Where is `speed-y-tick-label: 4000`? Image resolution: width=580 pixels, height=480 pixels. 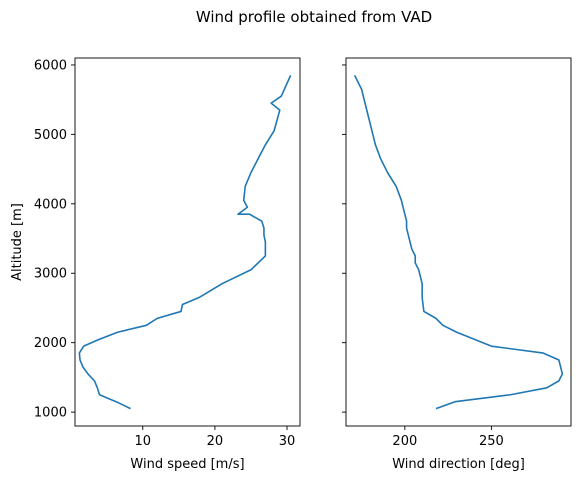 speed-y-tick-label: 4000 is located at coordinates (50, 204).